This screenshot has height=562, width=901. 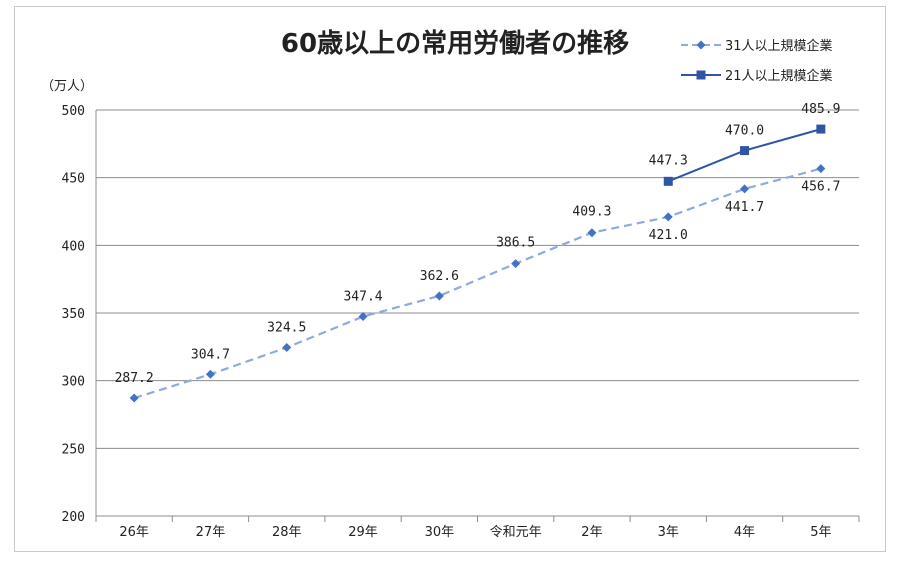 I want to click on x-tick-label: 令和元年, so click(x=516, y=532).